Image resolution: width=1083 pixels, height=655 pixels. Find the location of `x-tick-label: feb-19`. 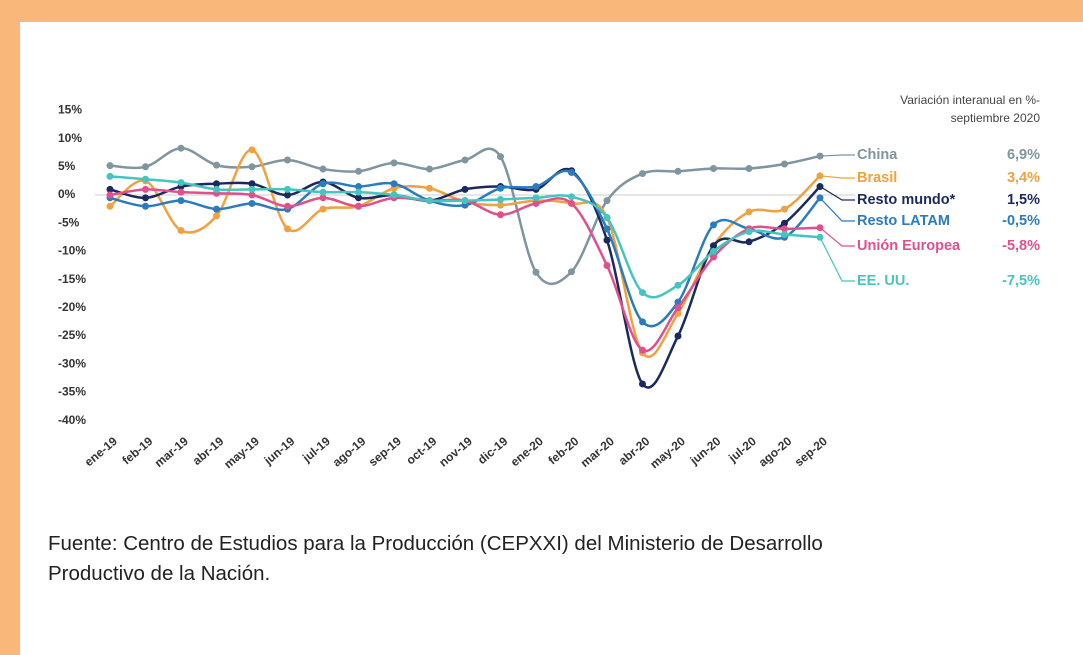

x-tick-label: feb-19 is located at coordinates (137, 451).